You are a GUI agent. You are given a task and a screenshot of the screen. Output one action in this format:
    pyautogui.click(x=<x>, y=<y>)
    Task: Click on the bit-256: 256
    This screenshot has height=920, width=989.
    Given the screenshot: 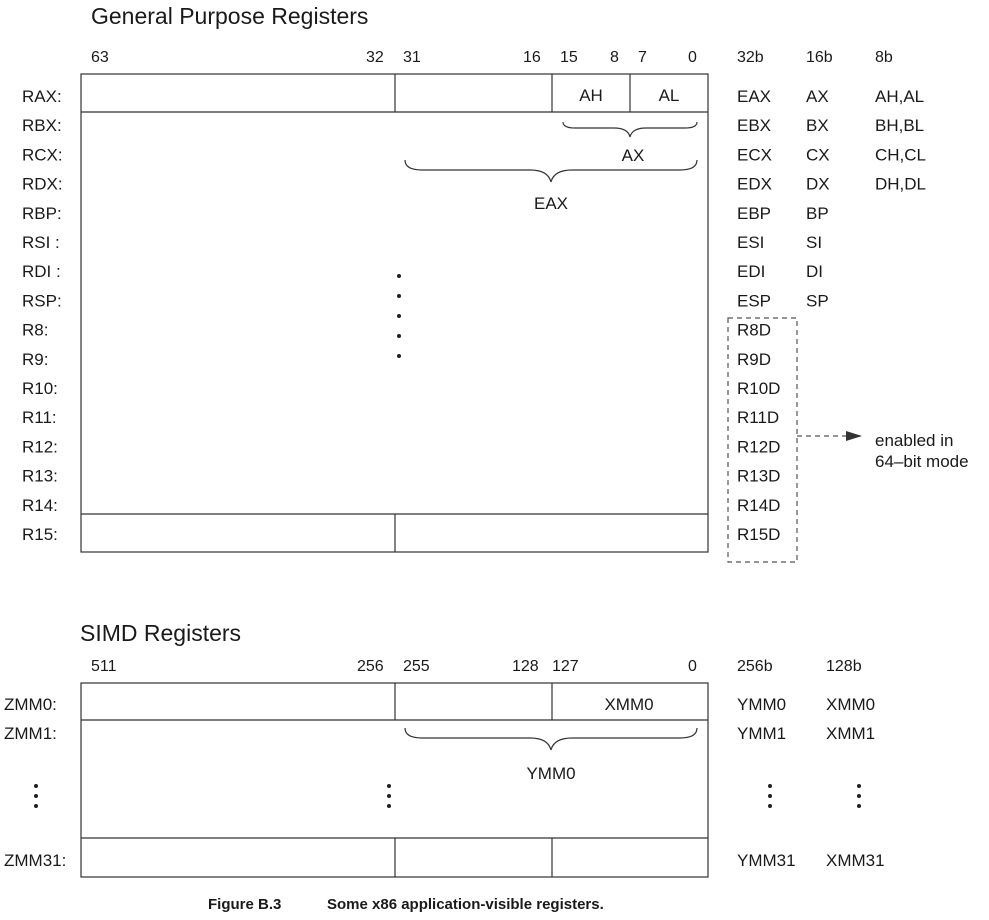 What is the action you would take?
    pyautogui.click(x=370, y=666)
    